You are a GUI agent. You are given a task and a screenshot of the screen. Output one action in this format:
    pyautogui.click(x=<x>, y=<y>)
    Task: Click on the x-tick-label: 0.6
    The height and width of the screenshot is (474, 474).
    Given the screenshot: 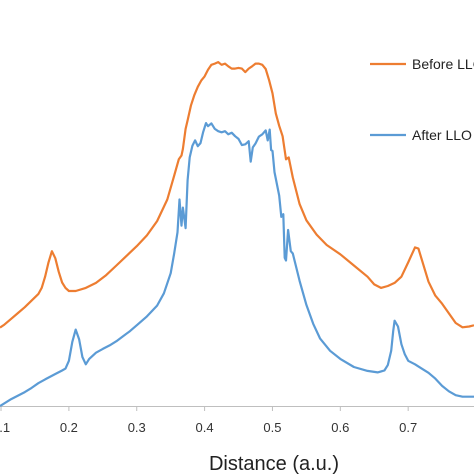 What is the action you would take?
    pyautogui.click(x=340, y=427)
    